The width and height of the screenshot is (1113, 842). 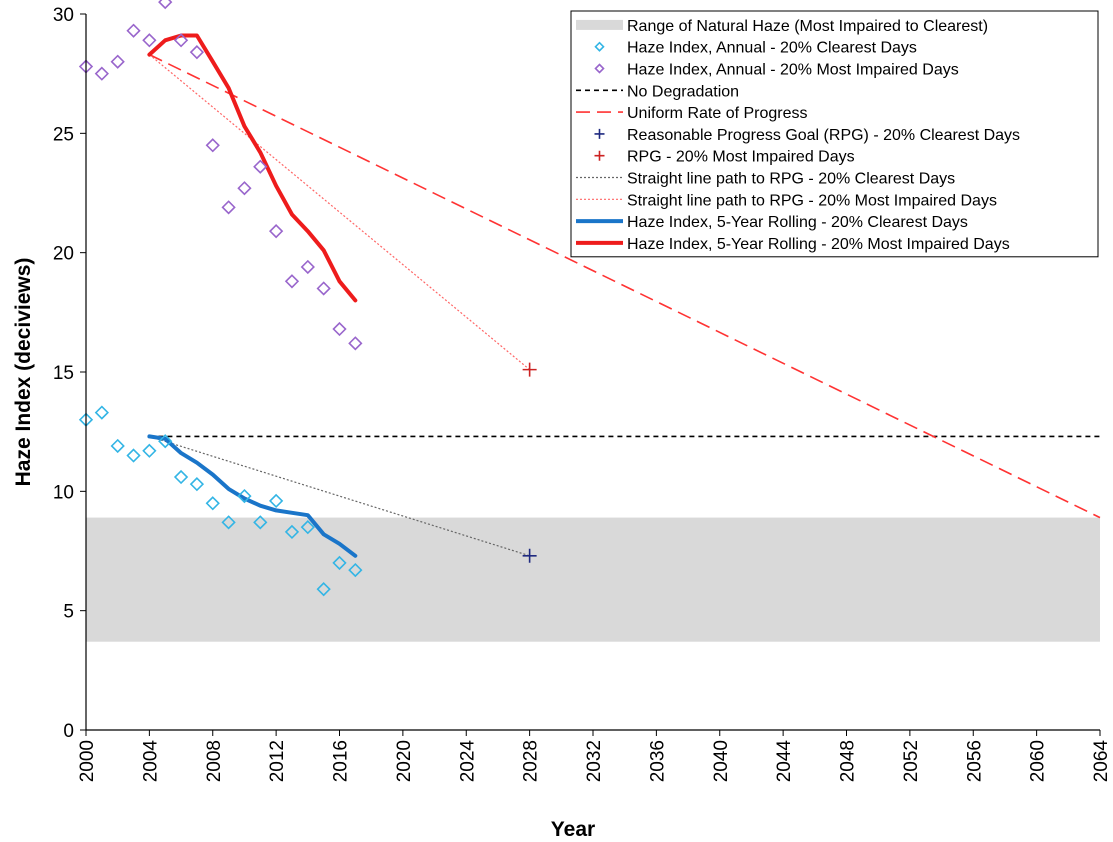 I want to click on x-tick-label: 2000, so click(x=87, y=761).